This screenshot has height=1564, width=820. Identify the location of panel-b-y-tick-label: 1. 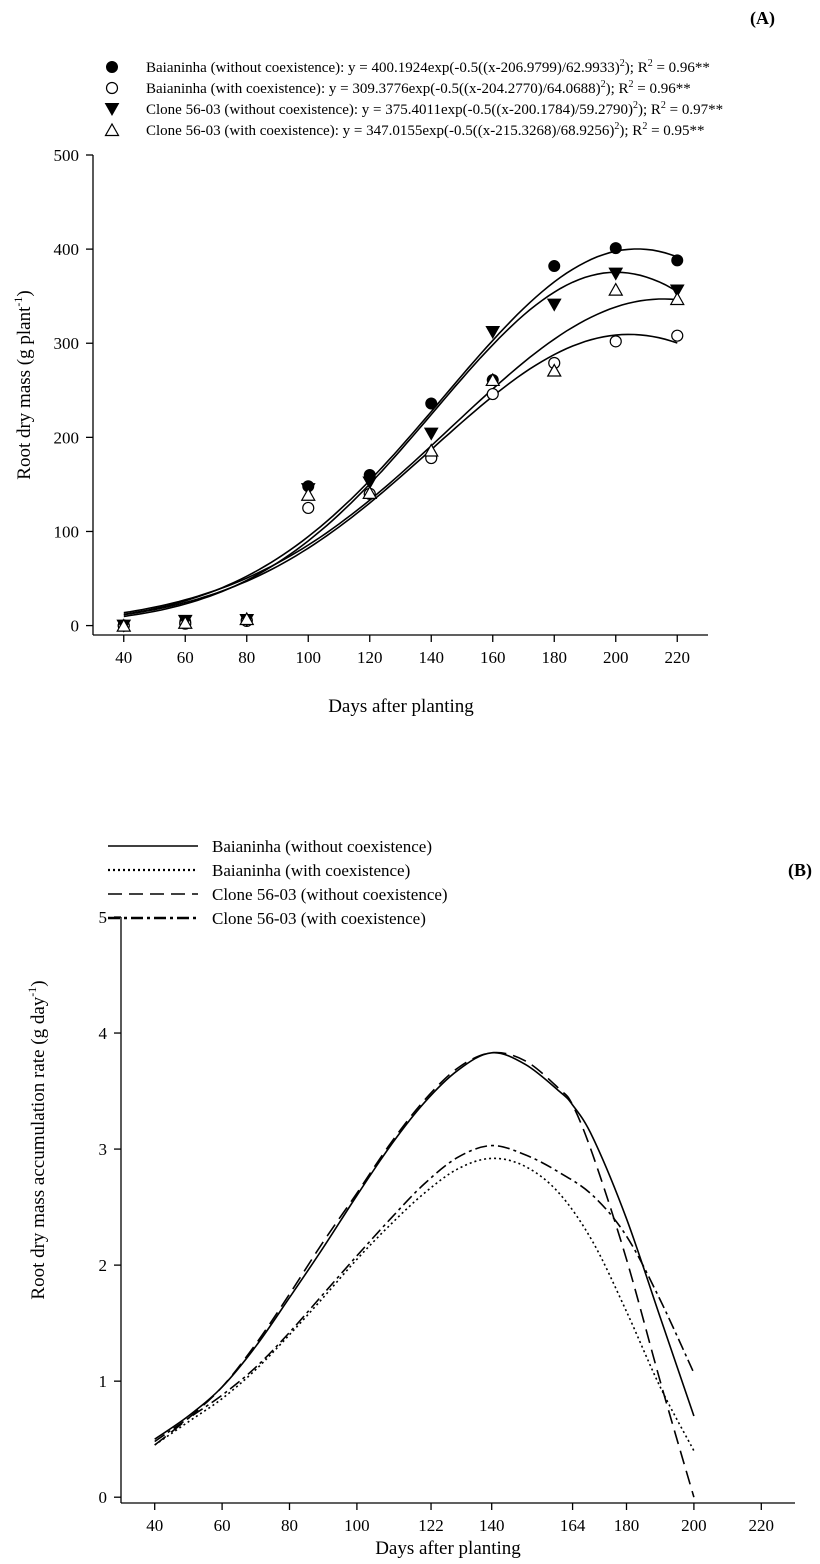
(103, 1381).